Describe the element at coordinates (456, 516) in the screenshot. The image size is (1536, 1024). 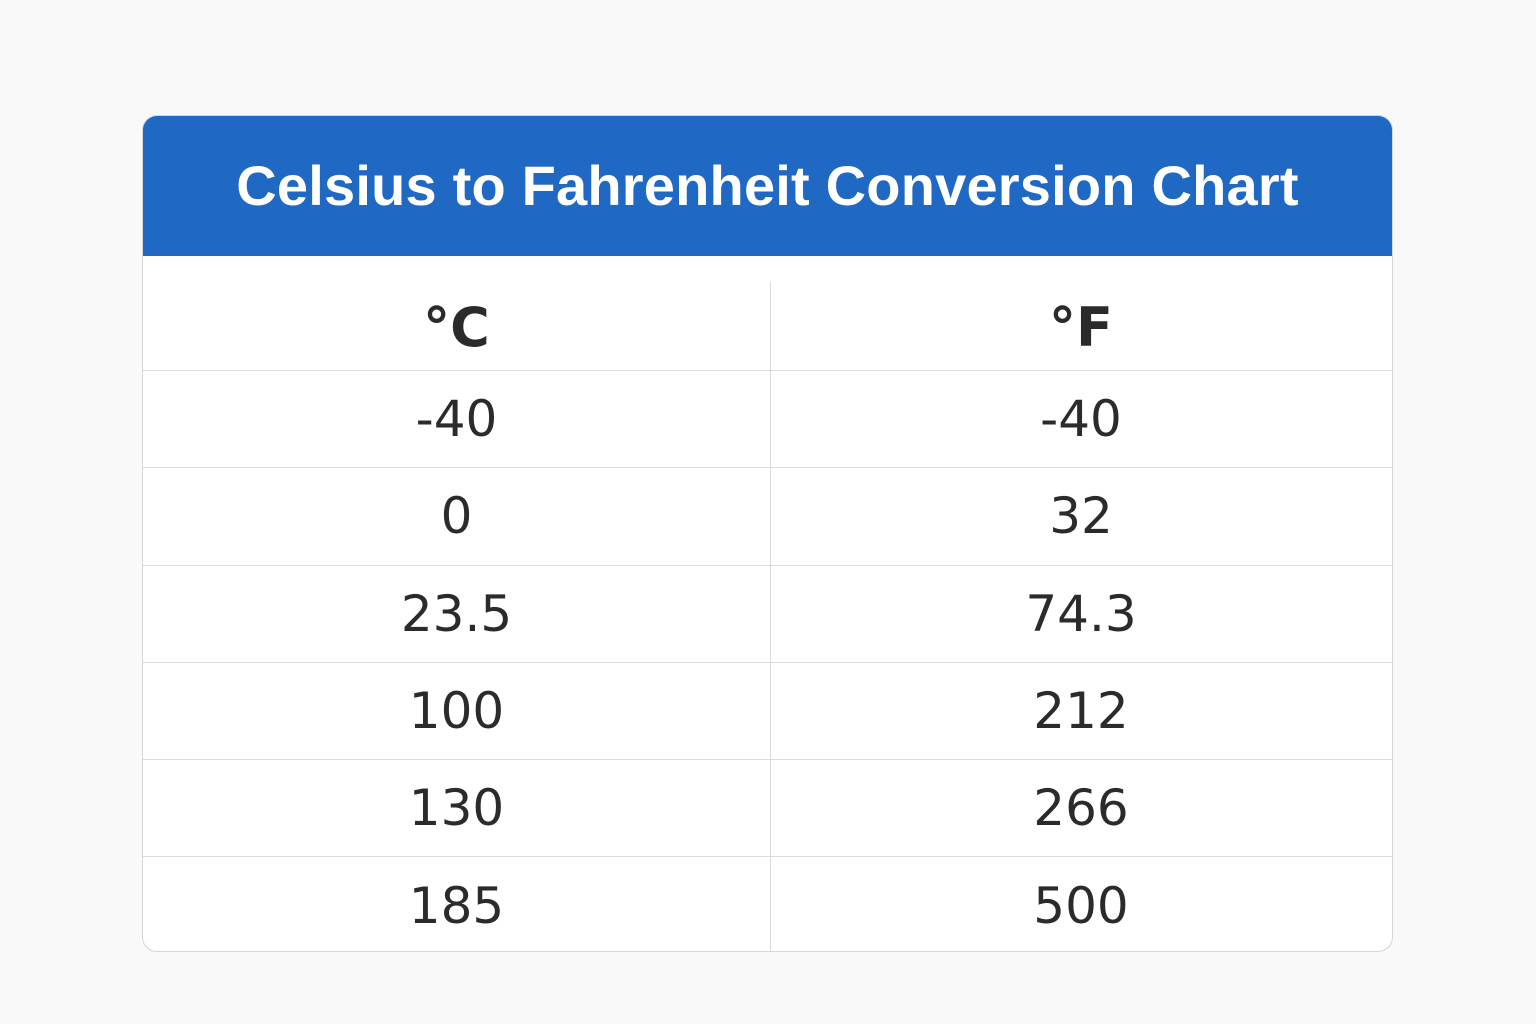
I see `celsius-cell: 0` at that location.